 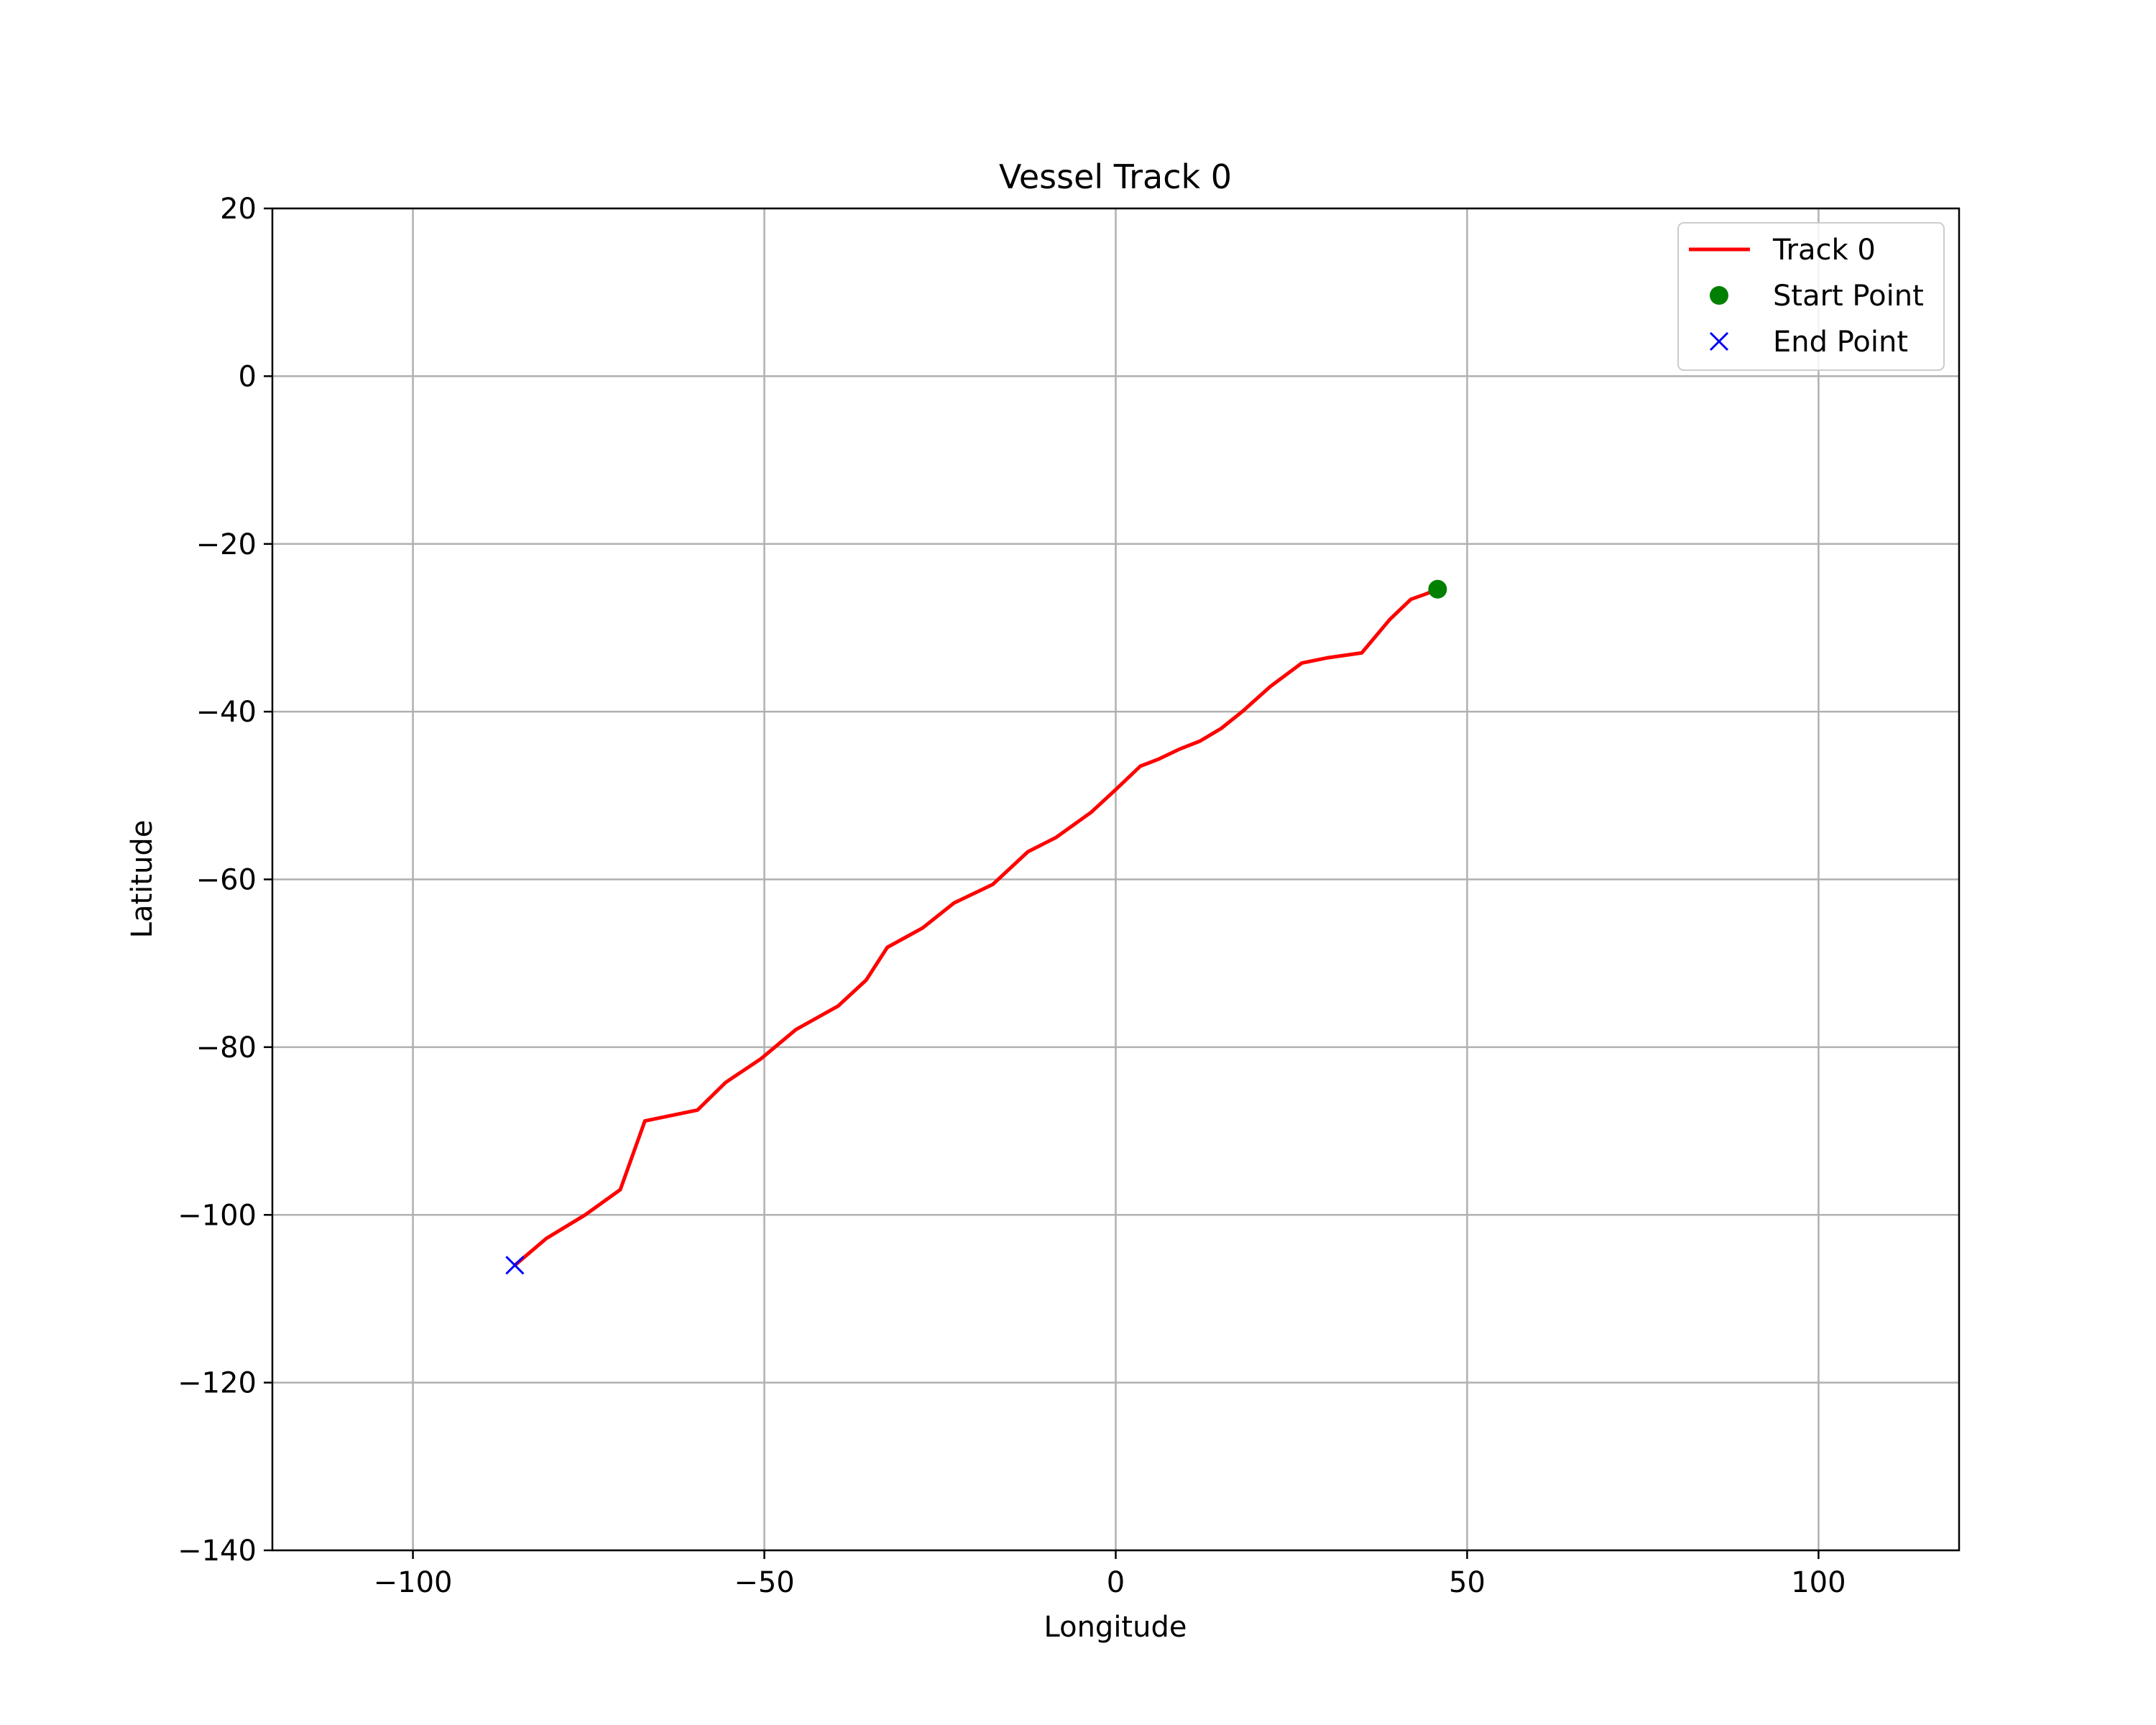 What do you see at coordinates (764, 1582) in the screenshot?
I see `x-tick-label: −50` at bounding box center [764, 1582].